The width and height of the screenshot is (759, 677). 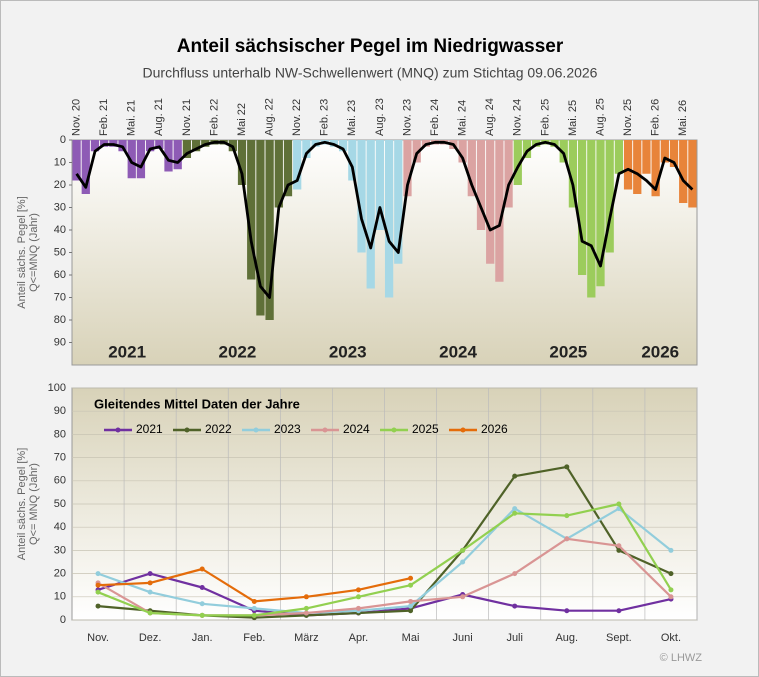 What do you see at coordinates (566, 638) in the screenshot?
I see `x-tick-label: Aug.` at bounding box center [566, 638].